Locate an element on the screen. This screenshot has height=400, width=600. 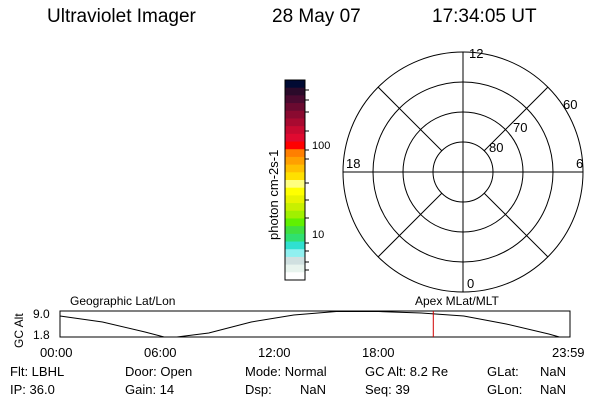
geographic-title: Geographic Lat/Lon is located at coordinates (123, 301).